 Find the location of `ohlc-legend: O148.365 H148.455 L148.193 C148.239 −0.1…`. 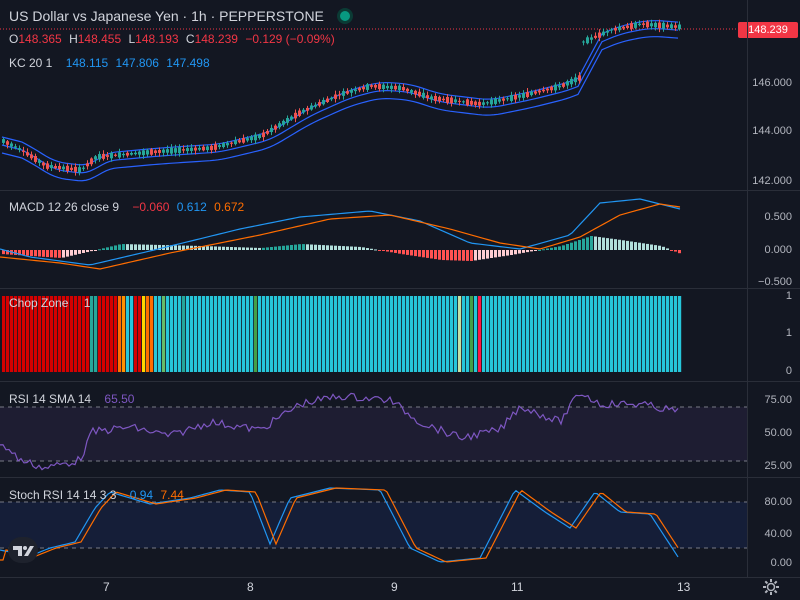

ohlc-legend: O148.365 H148.455 L148.193 C148.239 −0.1… is located at coordinates (172, 39).